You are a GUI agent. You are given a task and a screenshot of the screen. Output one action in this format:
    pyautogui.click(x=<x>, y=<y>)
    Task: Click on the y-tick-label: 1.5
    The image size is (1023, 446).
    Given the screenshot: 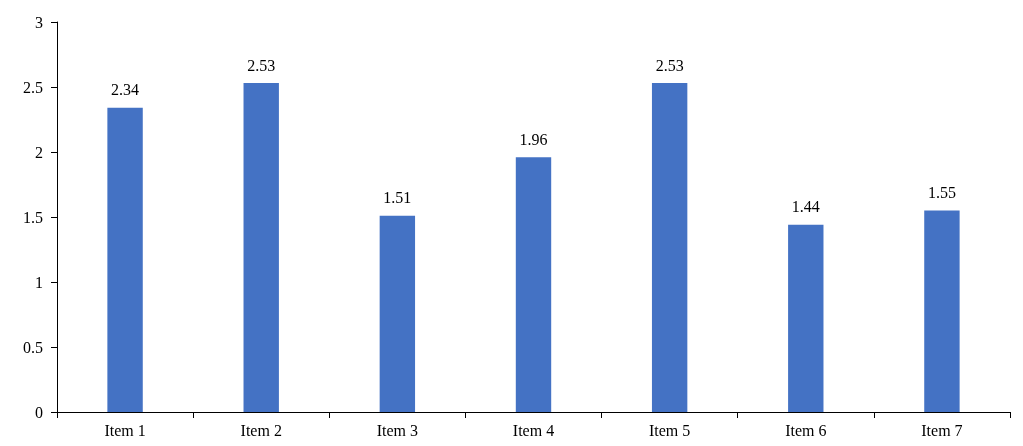 What is the action you would take?
    pyautogui.click(x=33, y=217)
    